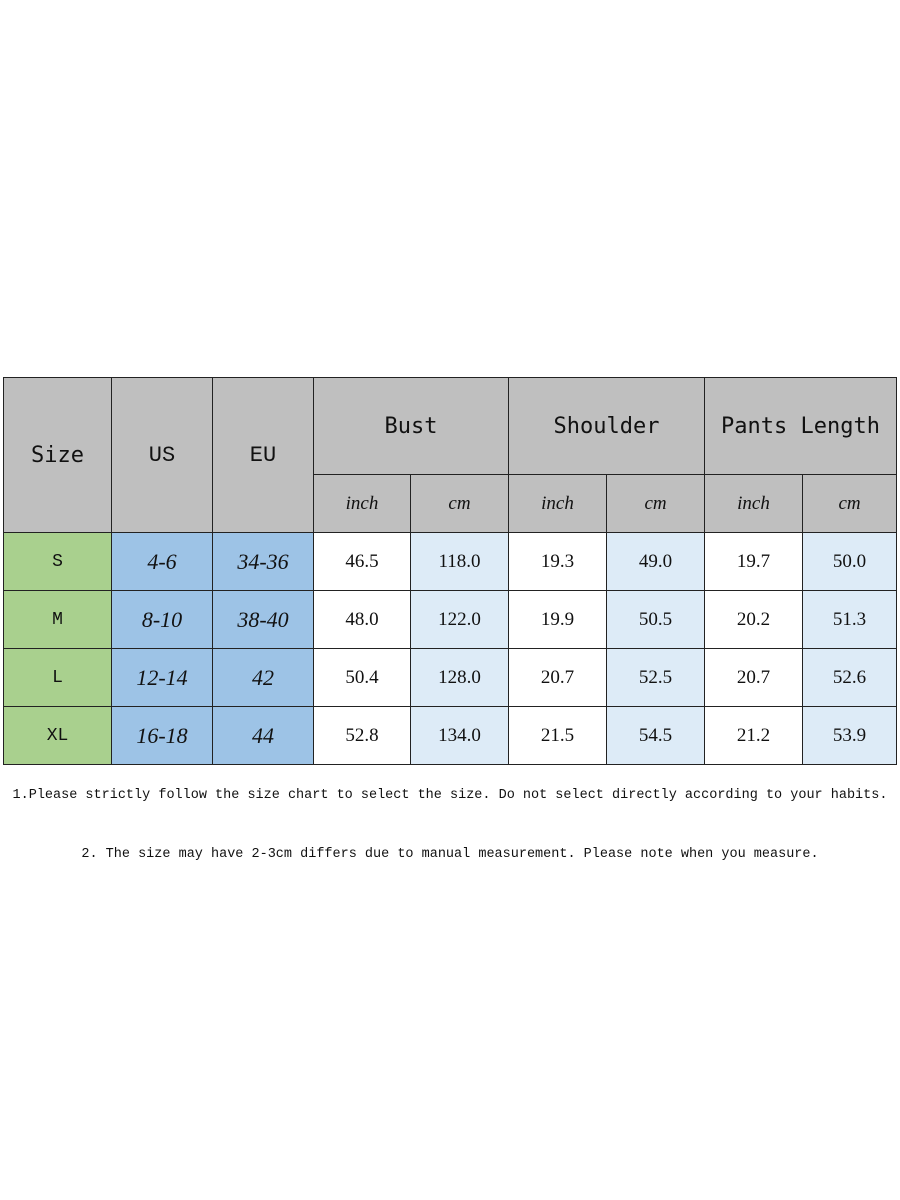 Image resolution: width=900 pixels, height=1200 pixels. What do you see at coordinates (754, 619) in the screenshot?
I see `inch-cell: 20.2` at bounding box center [754, 619].